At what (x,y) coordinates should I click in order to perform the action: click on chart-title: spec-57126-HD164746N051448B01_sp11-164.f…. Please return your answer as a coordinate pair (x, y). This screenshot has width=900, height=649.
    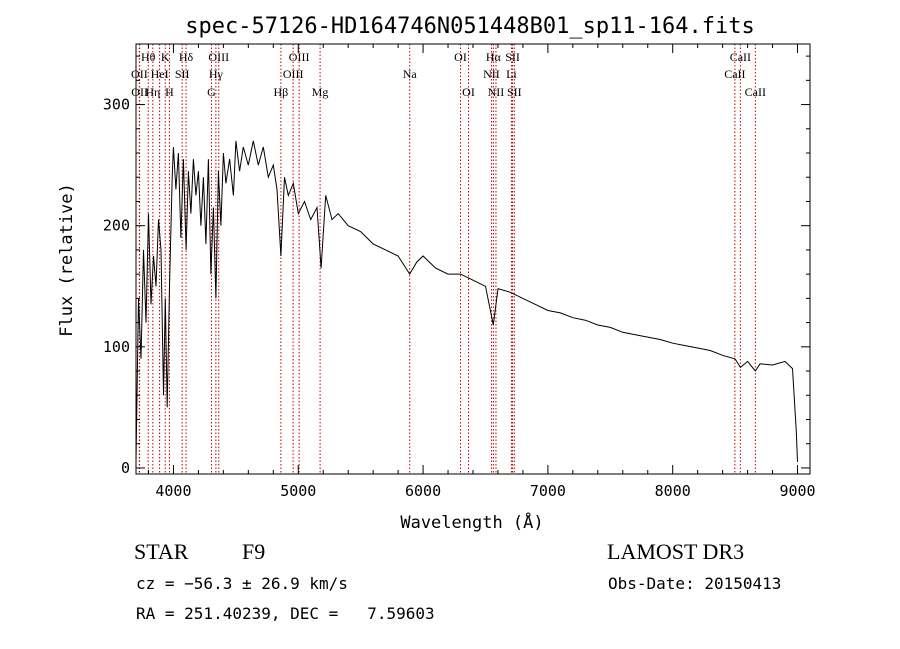
    Looking at the image, I should click on (470, 26).